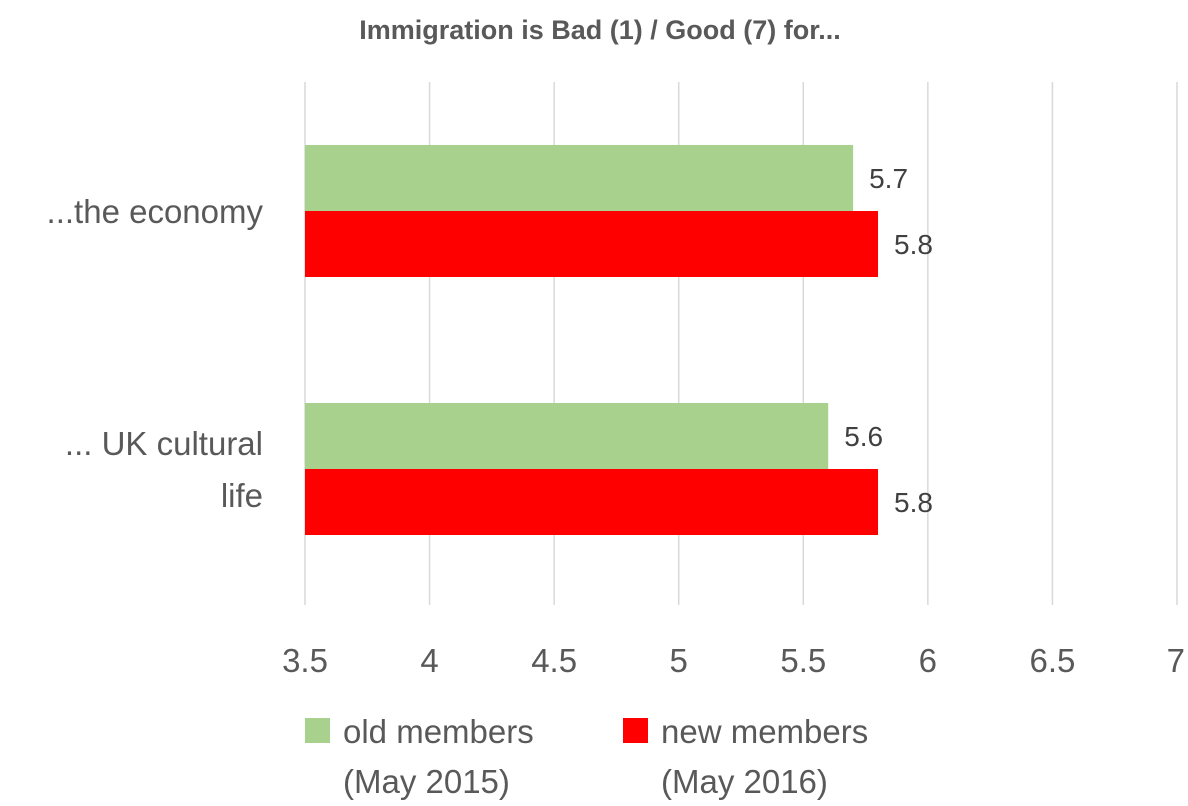 The width and height of the screenshot is (1188, 806). I want to click on x-tick-label: 5, so click(679, 660).